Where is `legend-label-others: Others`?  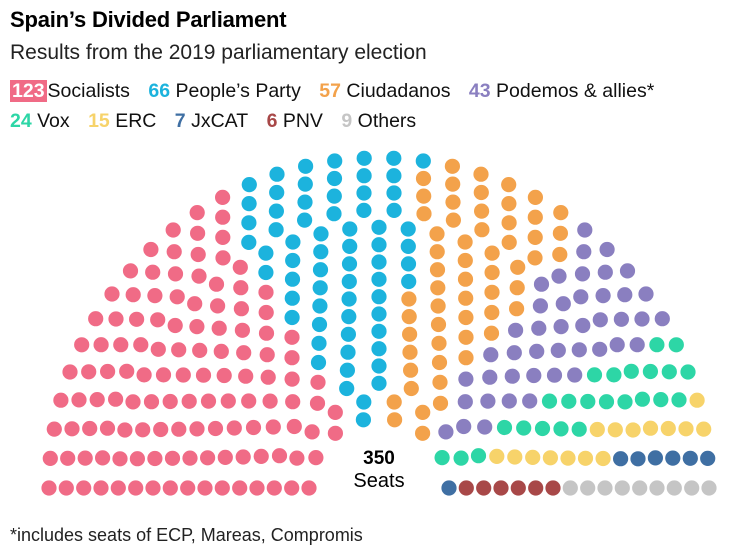
legend-label-others: Others is located at coordinates (387, 121).